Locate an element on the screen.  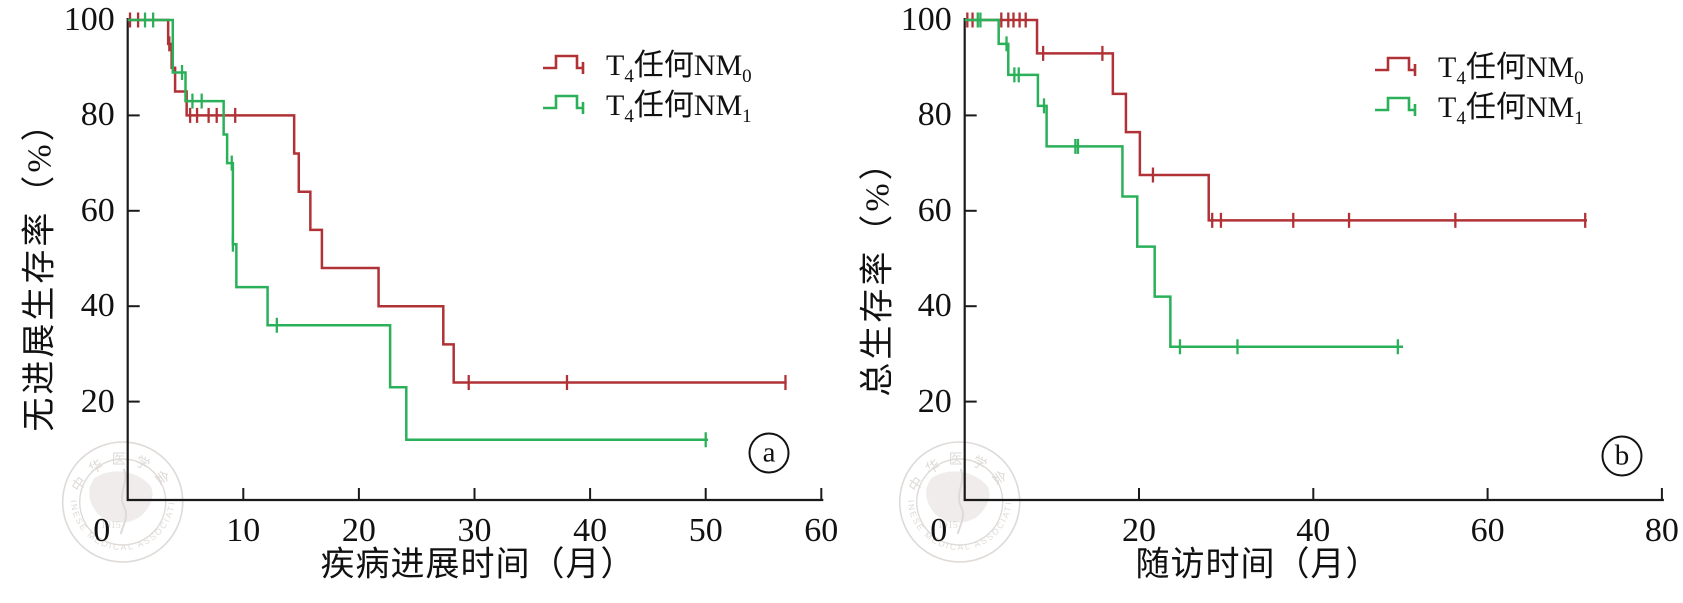
panel-a-y-axis-title: 无进展生存率（%） is located at coordinates (40, 268).